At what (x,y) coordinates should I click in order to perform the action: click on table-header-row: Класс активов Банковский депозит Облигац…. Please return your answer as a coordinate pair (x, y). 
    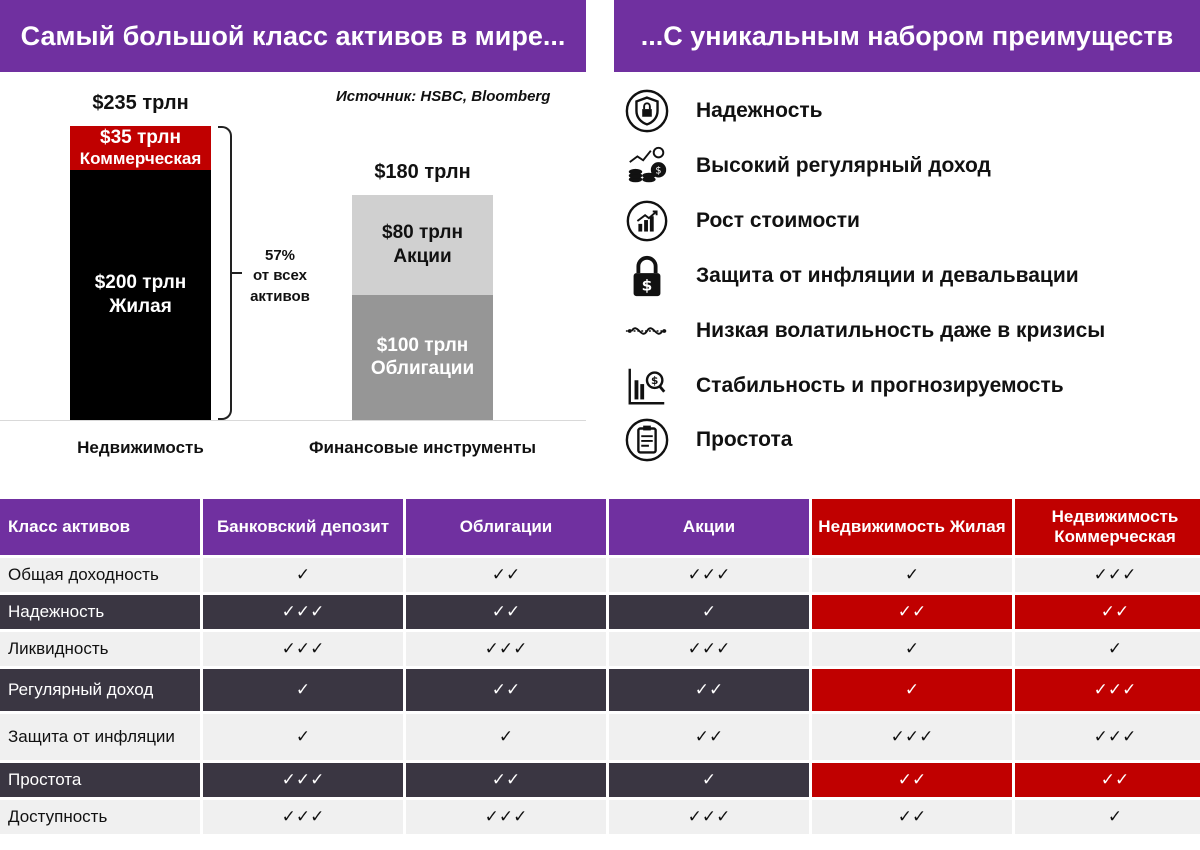
    Looking at the image, I should click on (600, 527).